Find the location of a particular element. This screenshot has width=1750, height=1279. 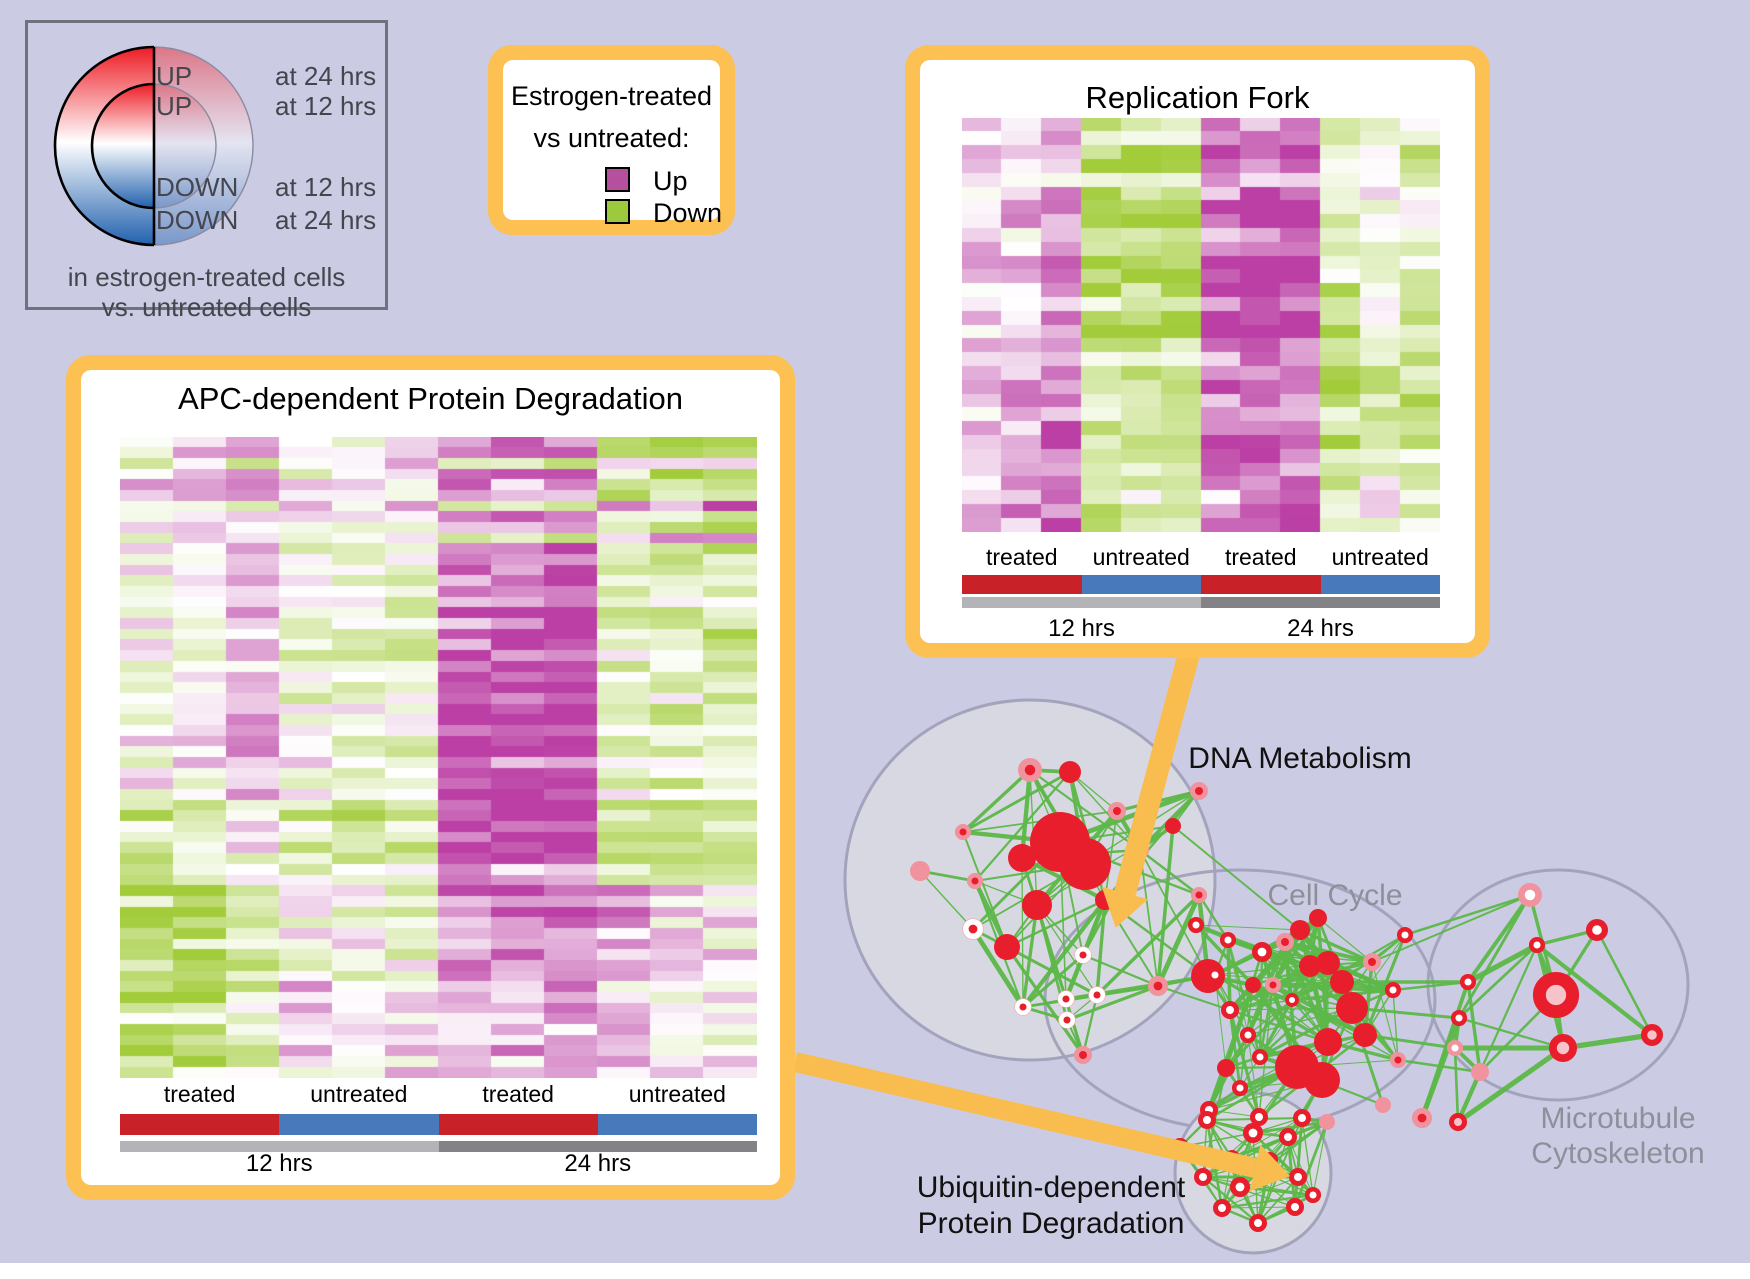

up-color-swatch-icon is located at coordinates (617, 179).